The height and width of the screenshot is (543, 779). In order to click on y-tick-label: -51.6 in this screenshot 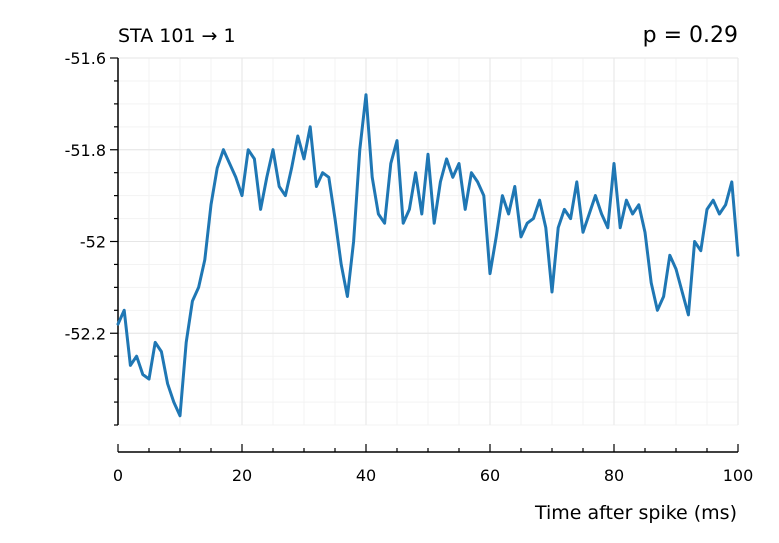, I will do `click(85, 58)`.